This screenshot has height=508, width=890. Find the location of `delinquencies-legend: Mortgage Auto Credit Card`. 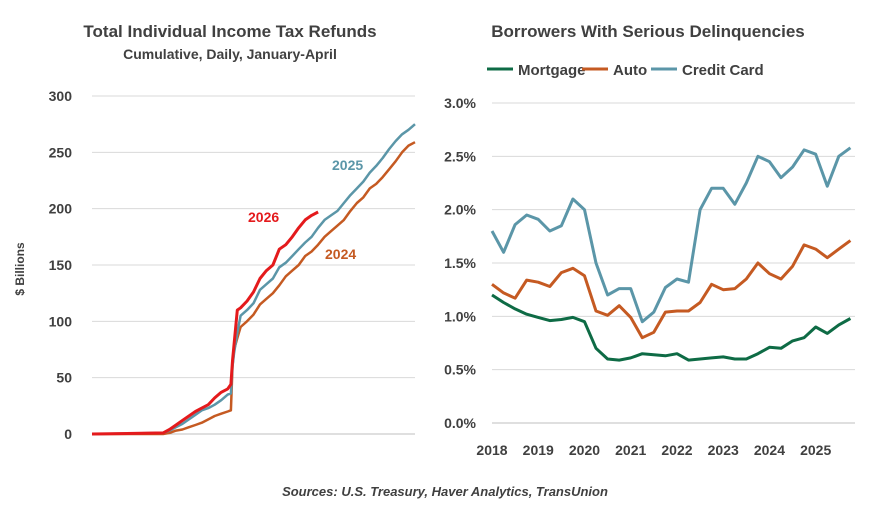

delinquencies-legend: Mortgage Auto Credit Card is located at coordinates (625, 70).